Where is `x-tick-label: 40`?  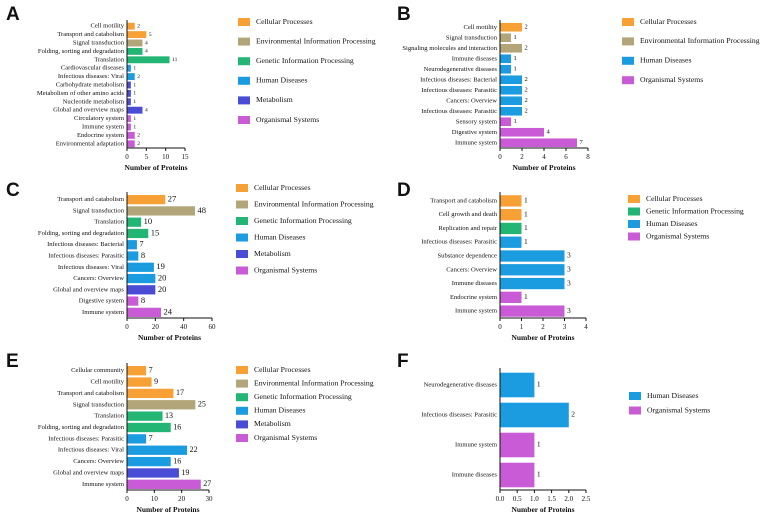
x-tick-label: 40 is located at coordinates (184, 327).